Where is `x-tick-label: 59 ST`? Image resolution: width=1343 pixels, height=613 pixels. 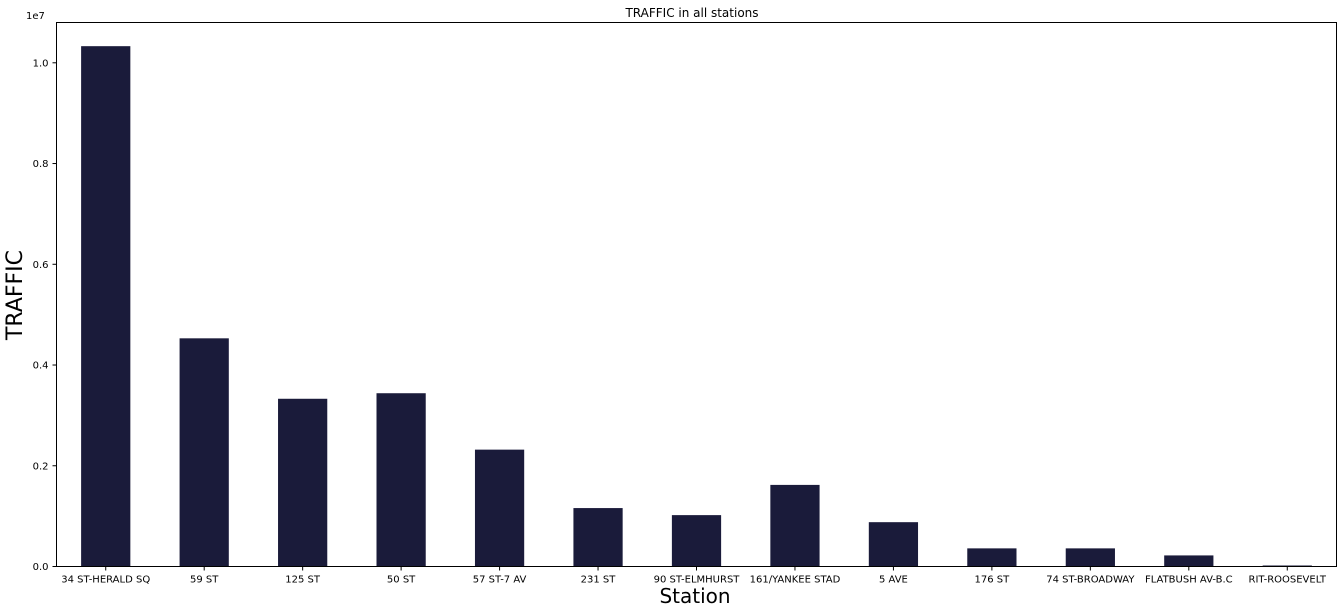 x-tick-label: 59 ST is located at coordinates (204, 580).